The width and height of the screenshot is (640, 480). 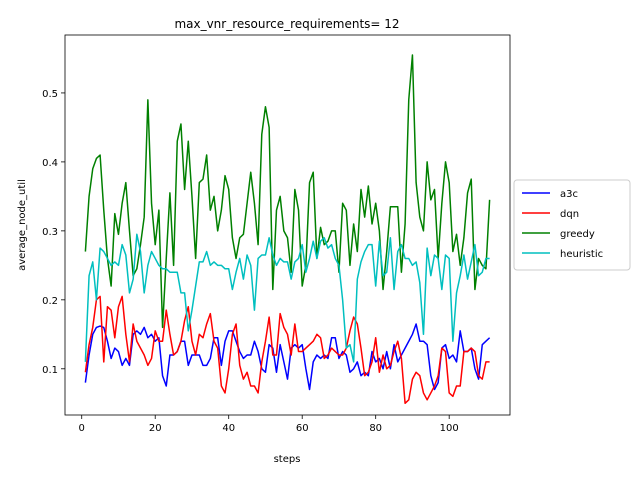 I want to click on y-tick-label: 0.4, so click(x=50, y=163).